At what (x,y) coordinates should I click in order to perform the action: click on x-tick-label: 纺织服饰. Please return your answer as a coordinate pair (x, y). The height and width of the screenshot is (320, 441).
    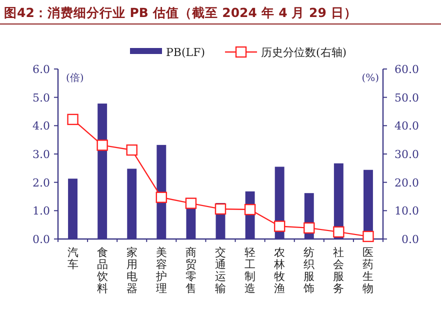
    Looking at the image, I should click on (308, 270).